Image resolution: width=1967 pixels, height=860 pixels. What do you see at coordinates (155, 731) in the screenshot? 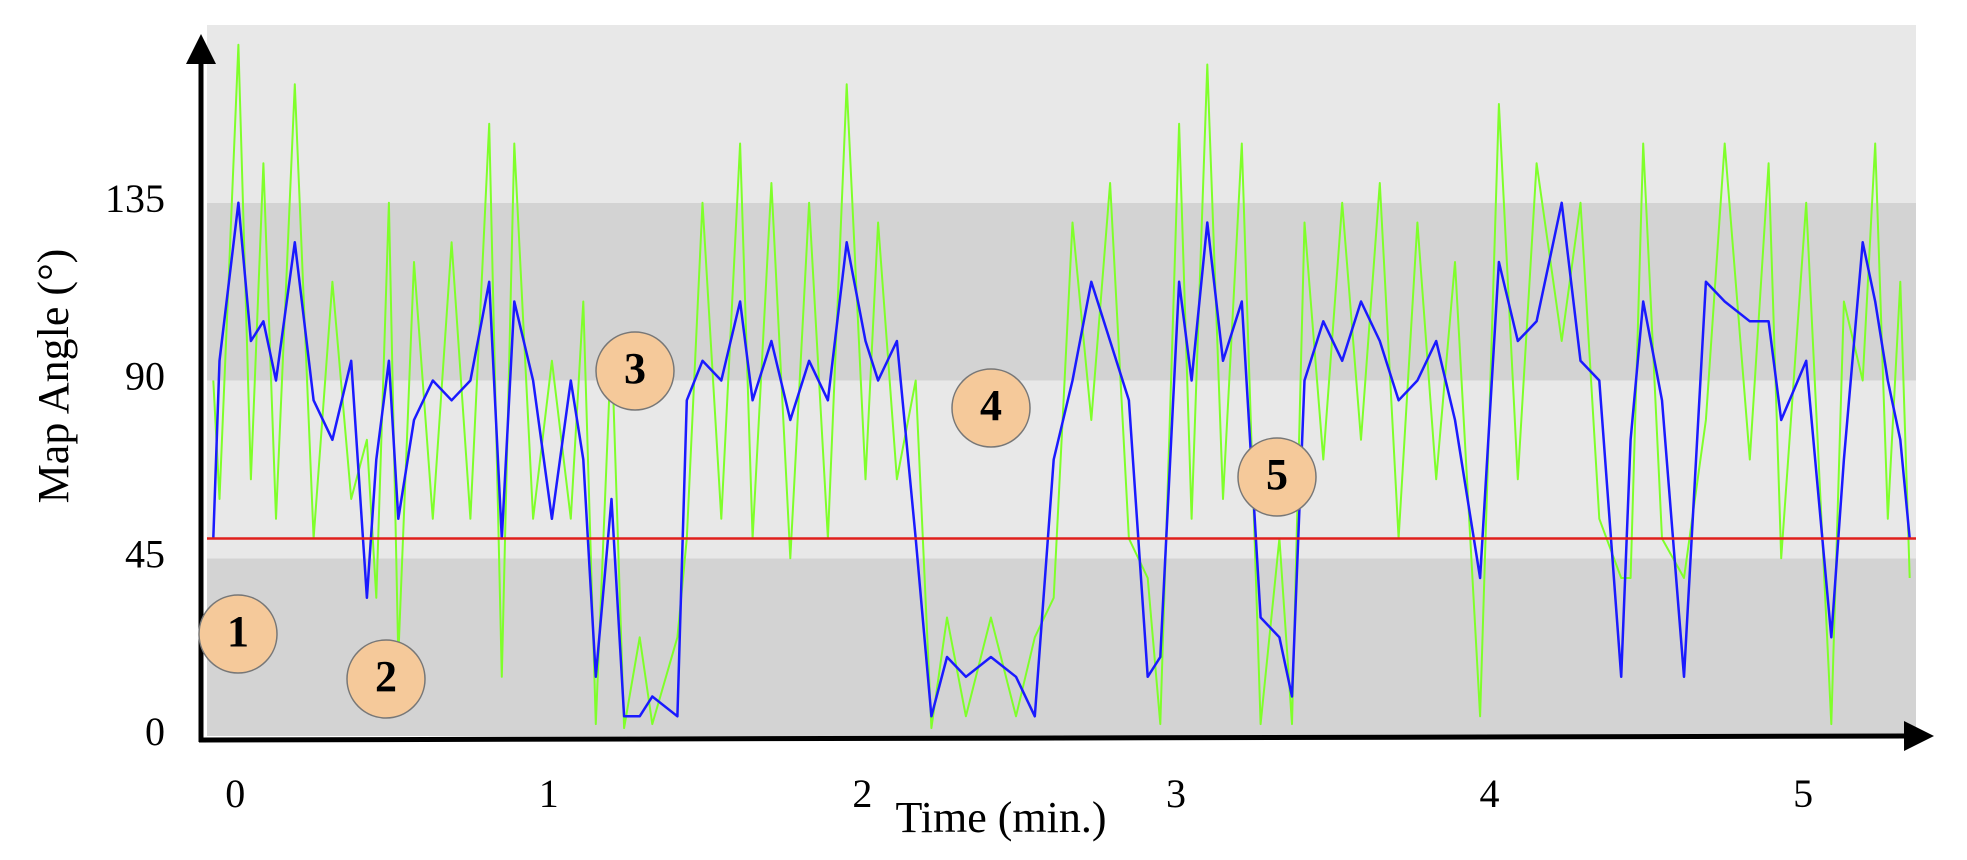
I see `y-tick-label: 0` at bounding box center [155, 731].